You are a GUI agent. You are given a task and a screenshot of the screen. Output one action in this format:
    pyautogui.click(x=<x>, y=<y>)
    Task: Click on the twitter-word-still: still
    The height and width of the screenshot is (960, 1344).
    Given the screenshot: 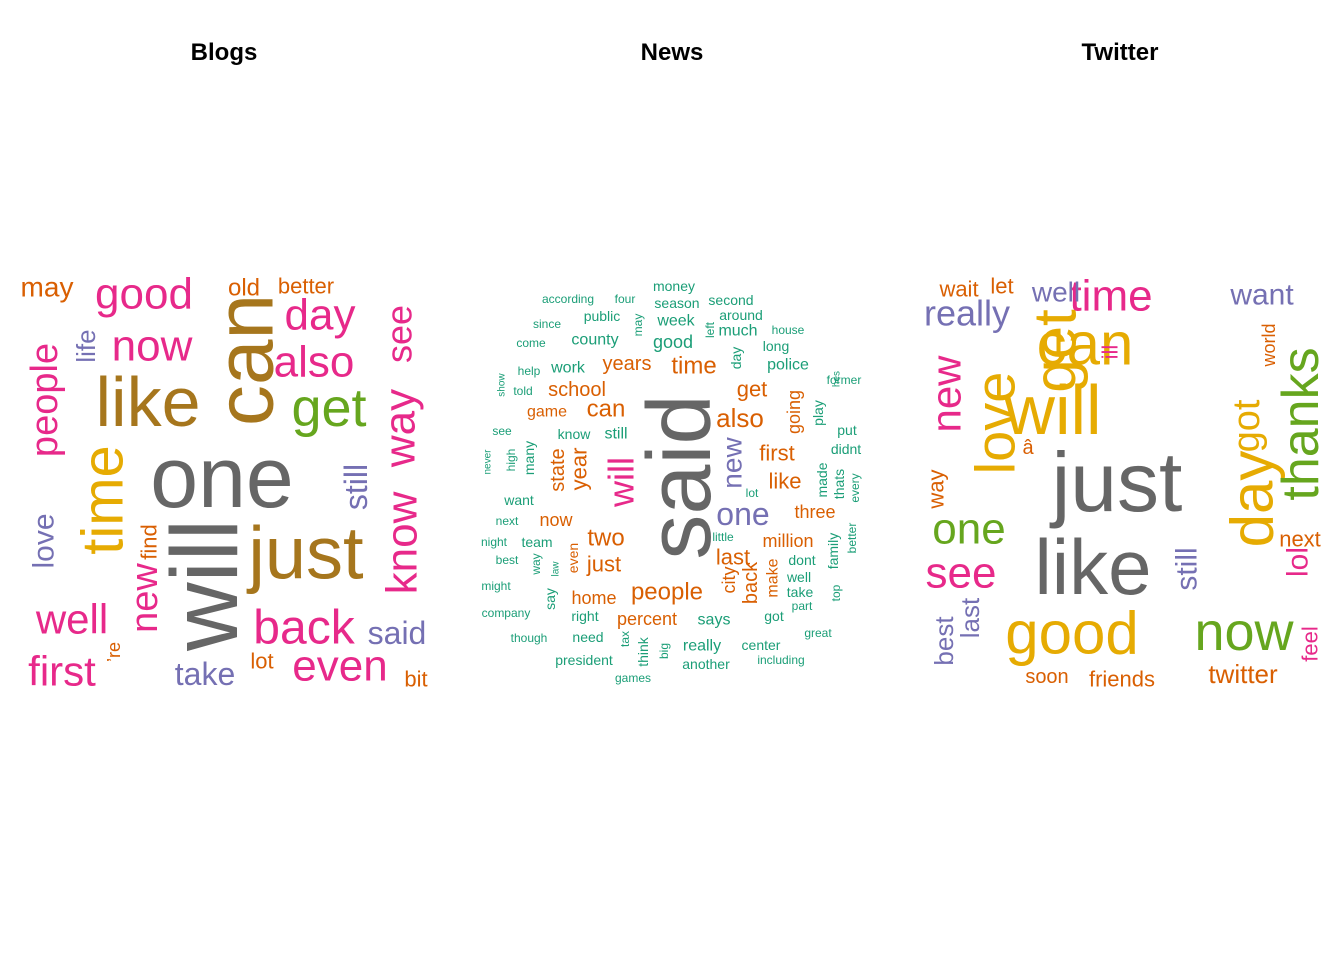 What is the action you would take?
    pyautogui.click(x=1187, y=568)
    